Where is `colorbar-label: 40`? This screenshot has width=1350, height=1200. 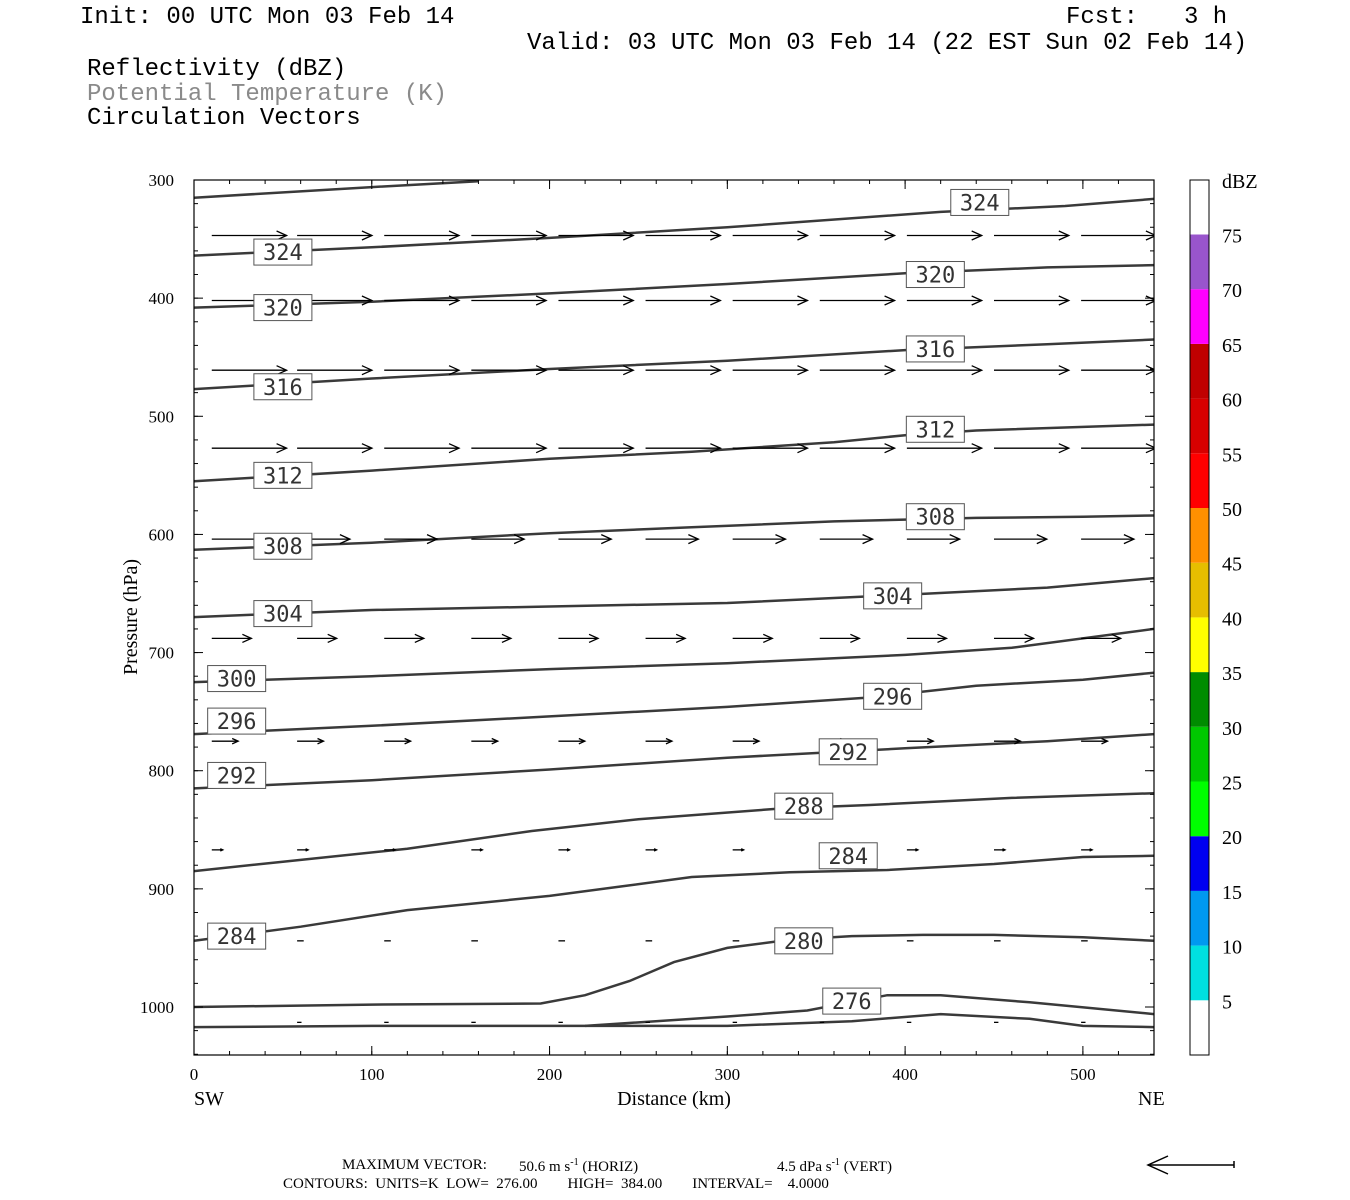 colorbar-label: 40 is located at coordinates (1232, 619).